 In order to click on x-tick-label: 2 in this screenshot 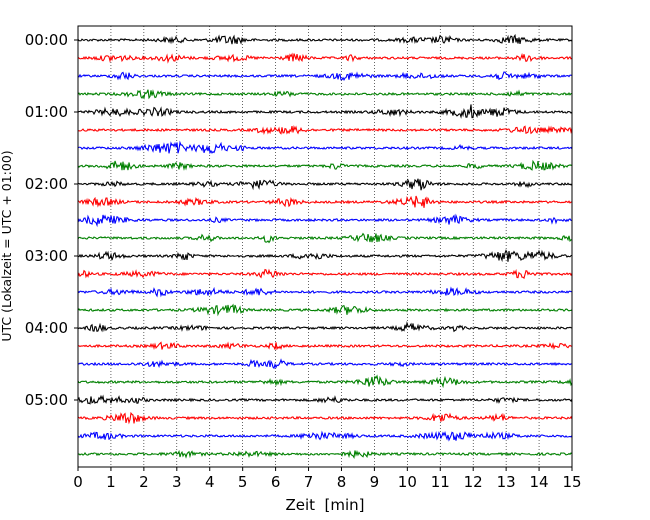, I will do `click(144, 482)`.